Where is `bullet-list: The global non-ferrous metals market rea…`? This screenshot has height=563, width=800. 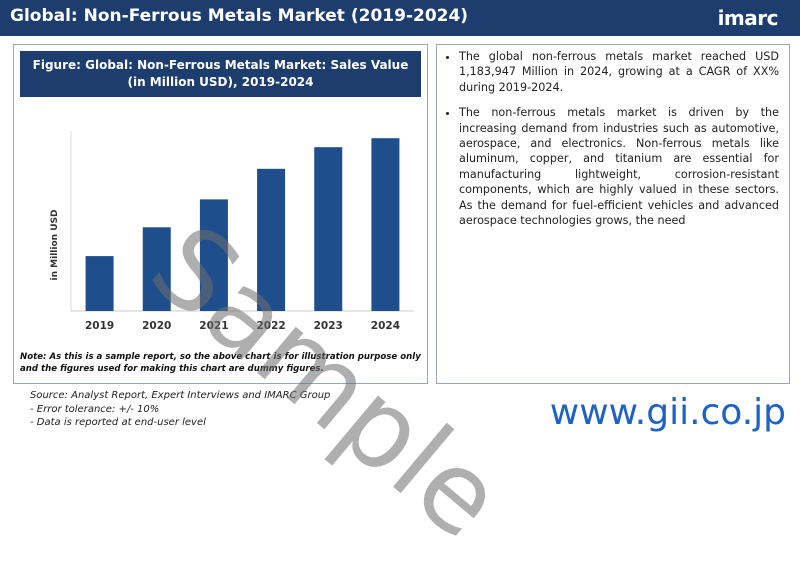 bullet-list: The global non-ferrous metals market rea… is located at coordinates (611, 138).